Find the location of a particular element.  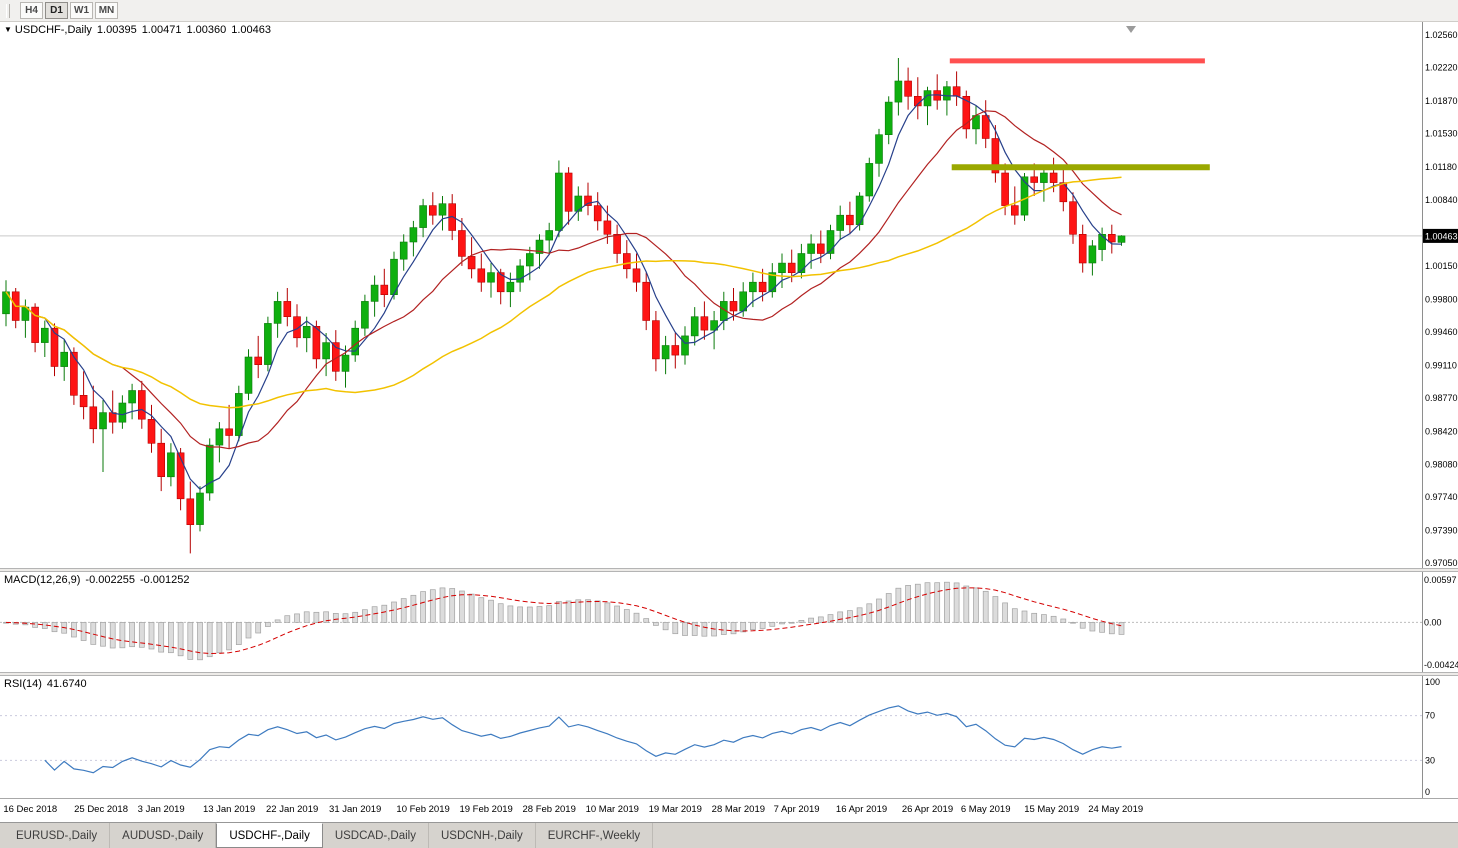

date-axis-label: 7 Apr 2019 is located at coordinates (796, 809).